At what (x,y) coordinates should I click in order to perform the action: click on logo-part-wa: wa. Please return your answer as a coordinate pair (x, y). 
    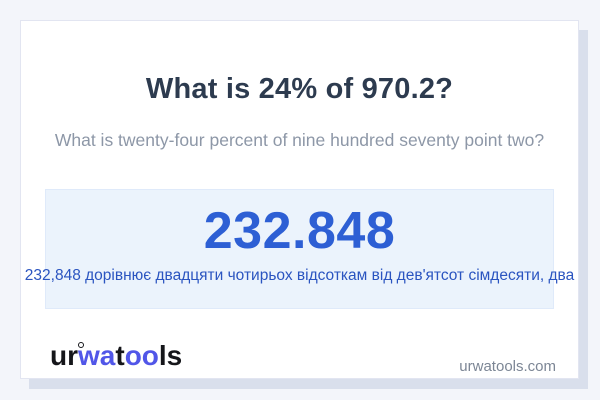
    Looking at the image, I should click on (97, 355).